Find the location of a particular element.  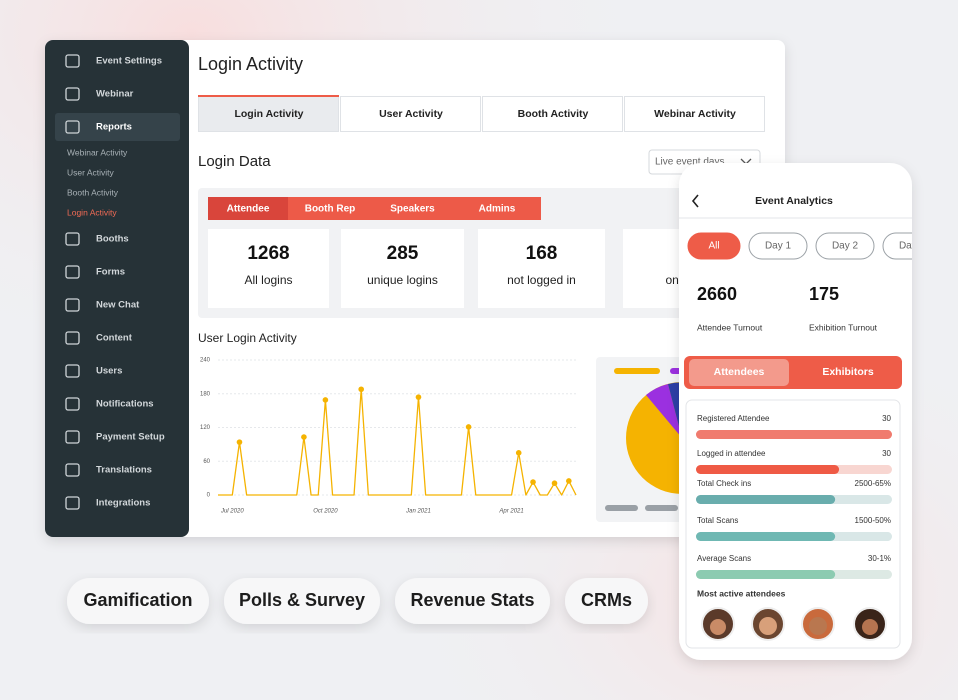

page-title: Login Activity is located at coordinates (250, 64).